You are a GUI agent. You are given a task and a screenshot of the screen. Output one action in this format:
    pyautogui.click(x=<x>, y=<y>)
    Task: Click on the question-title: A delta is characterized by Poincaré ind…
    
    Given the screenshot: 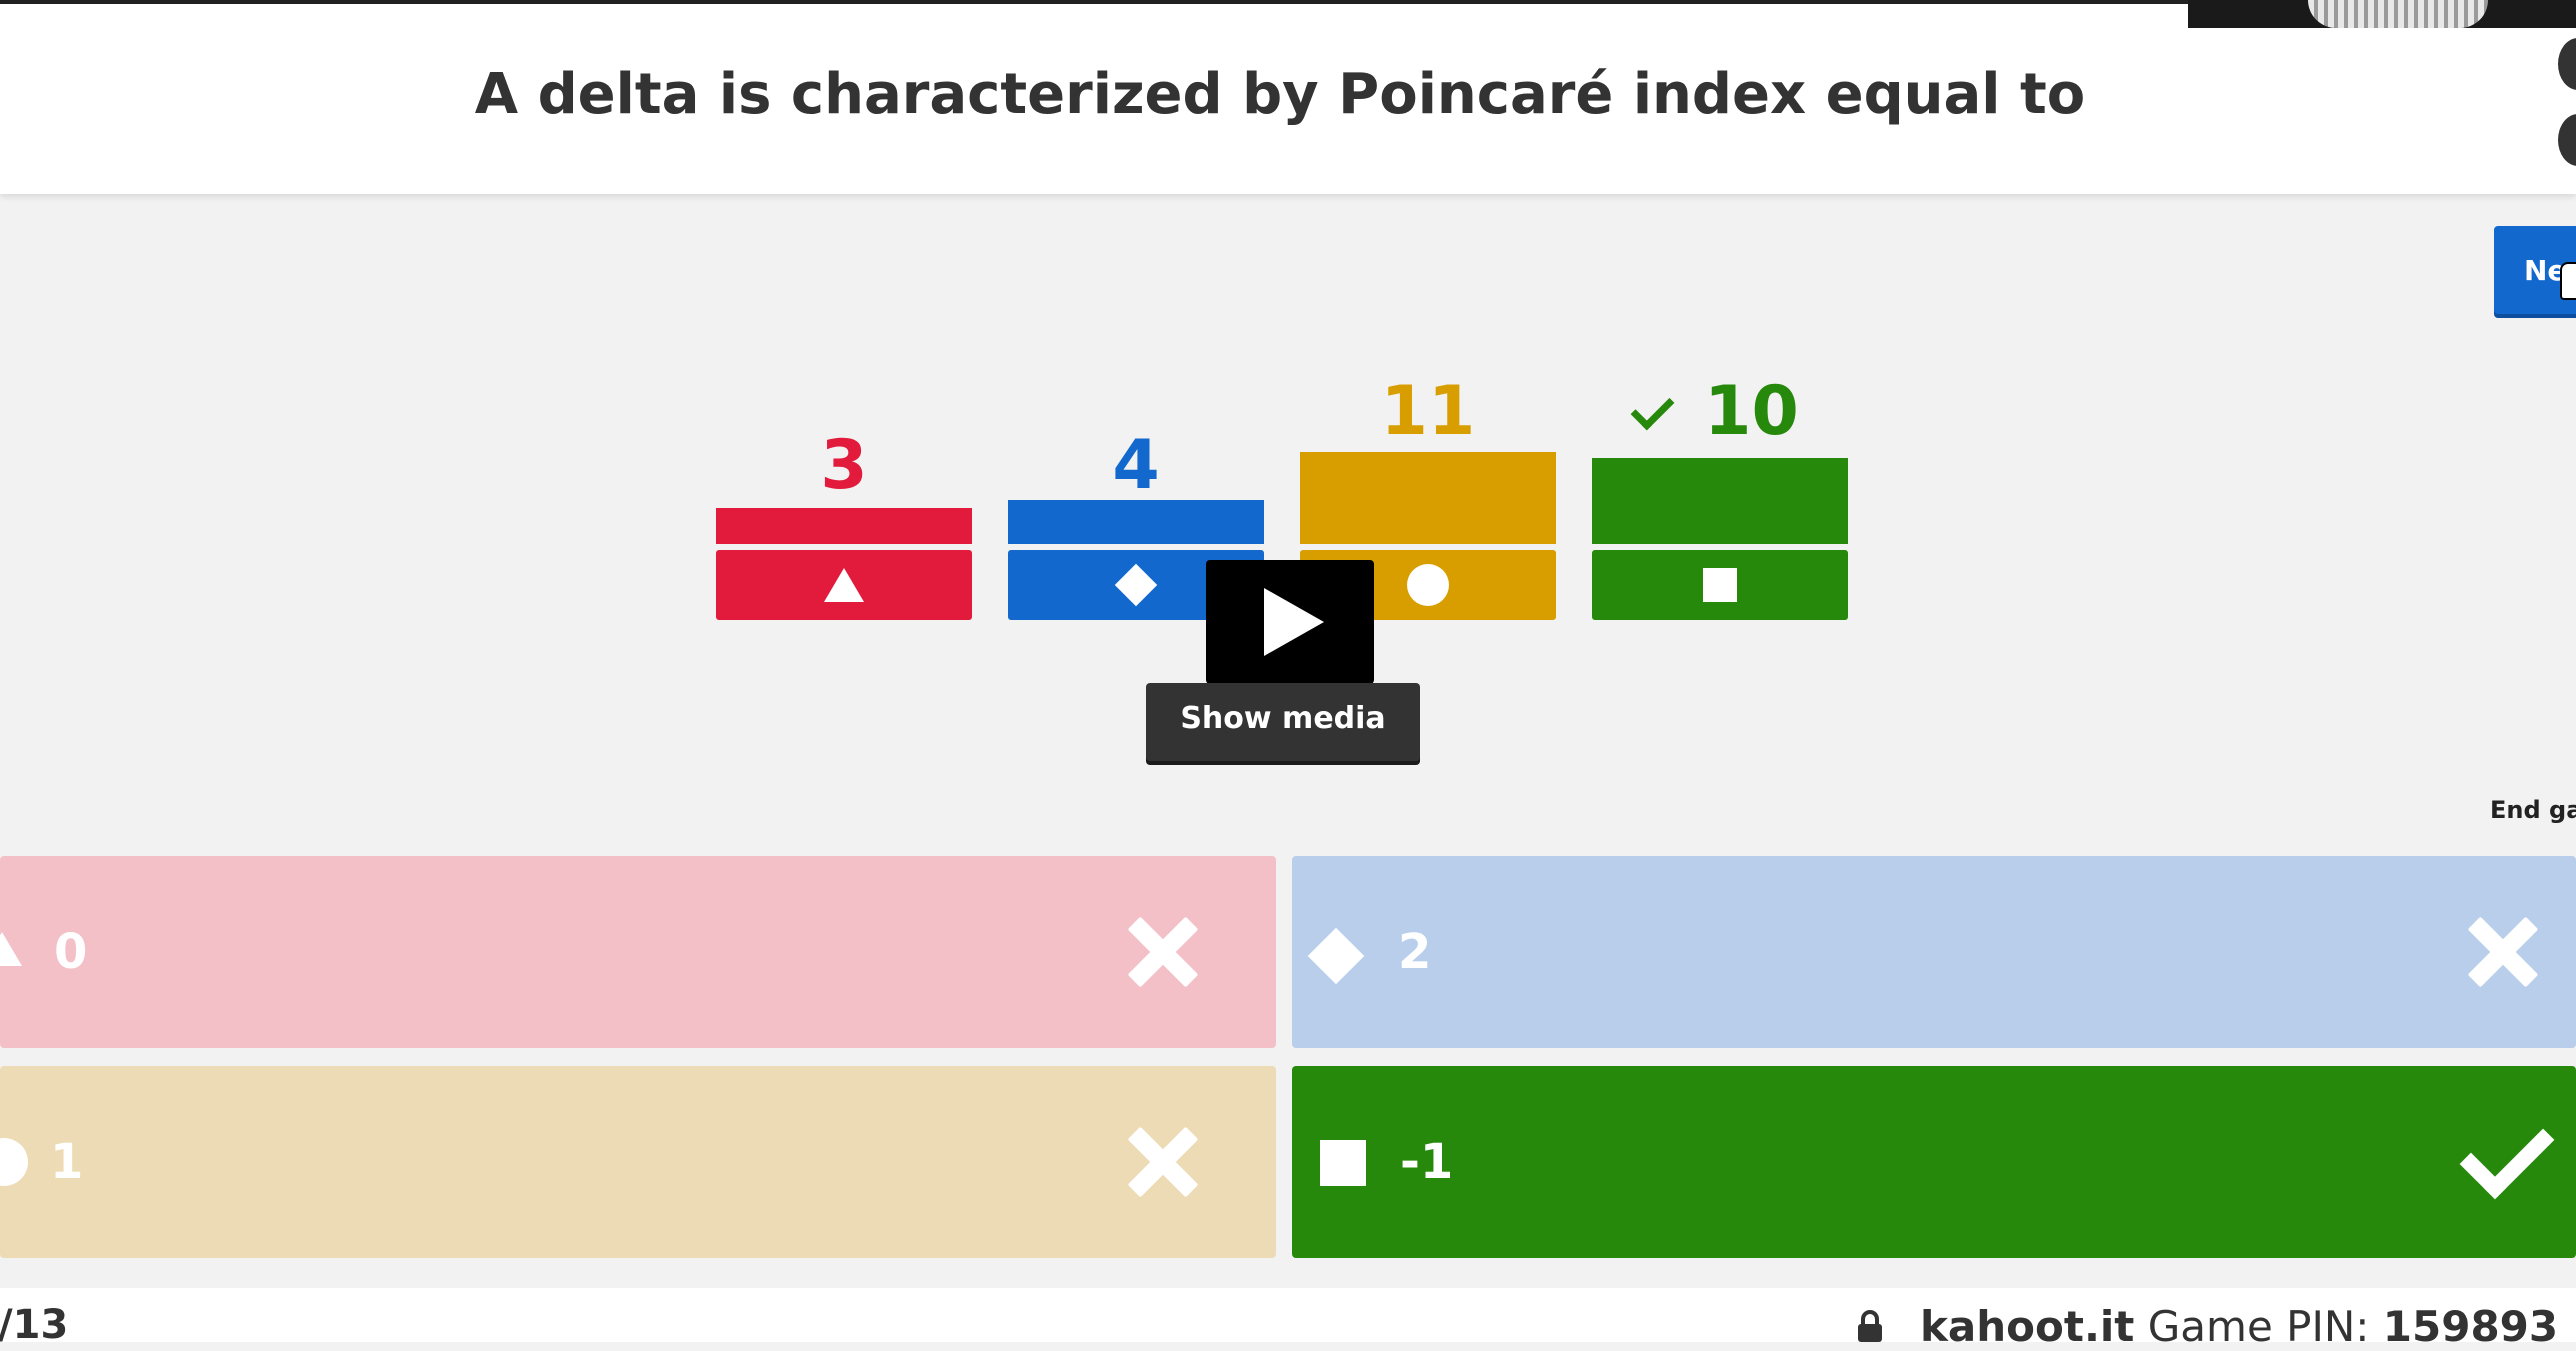 What is the action you would take?
    pyautogui.click(x=1280, y=94)
    